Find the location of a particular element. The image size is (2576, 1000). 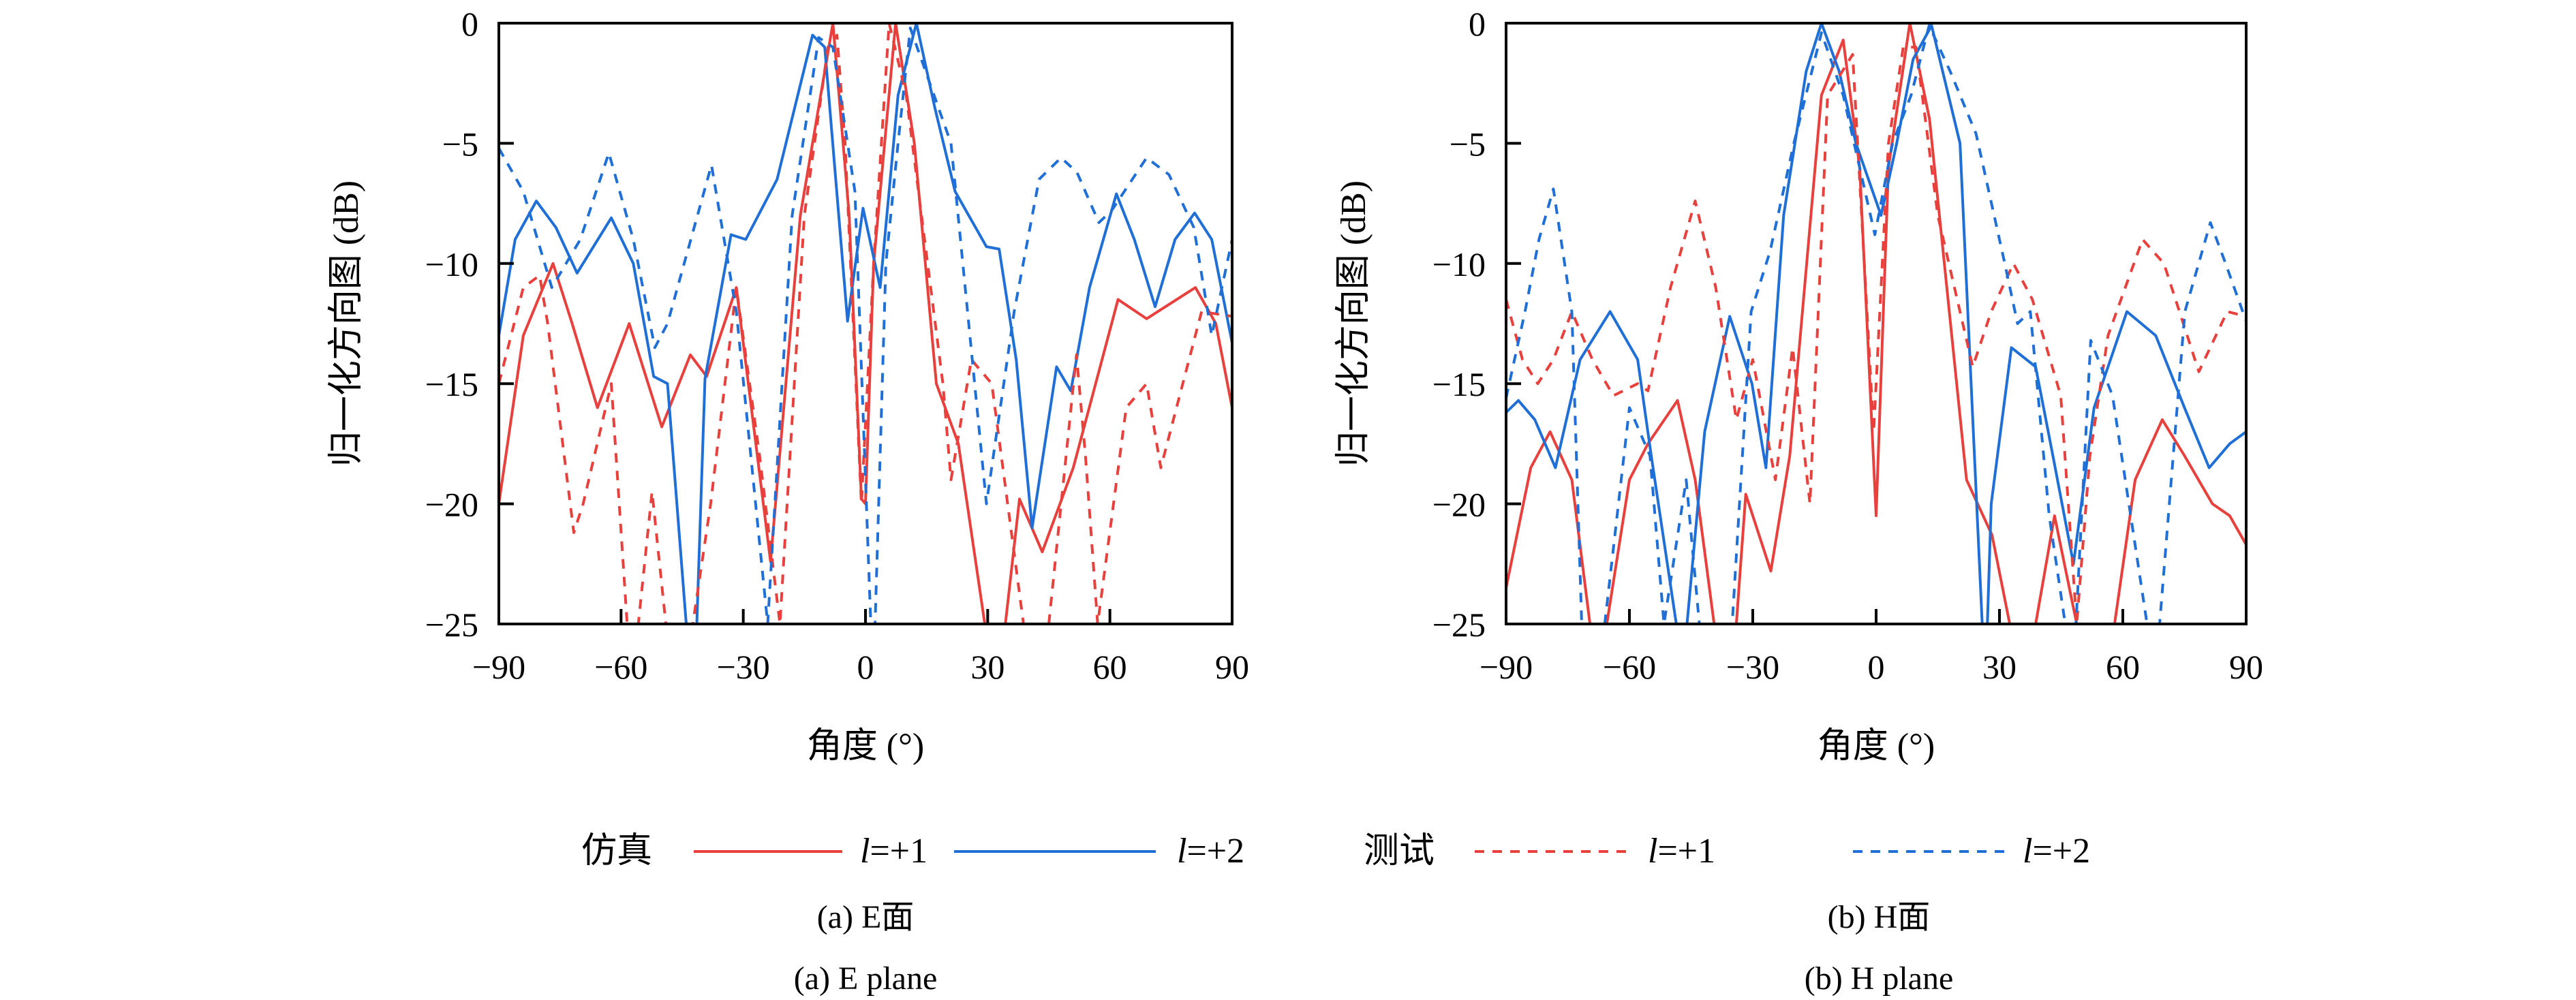

legend-sim-label: 仿真 is located at coordinates (616, 851).